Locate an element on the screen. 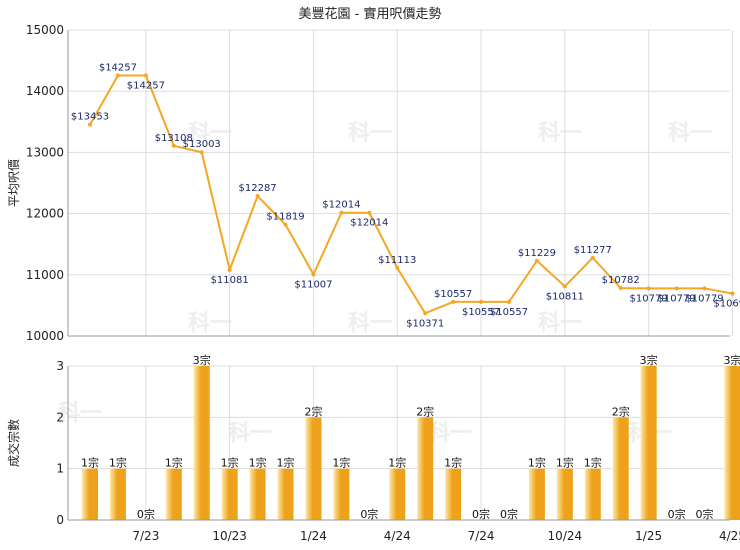  bar-label-9: 1宗 is located at coordinates (341, 463).